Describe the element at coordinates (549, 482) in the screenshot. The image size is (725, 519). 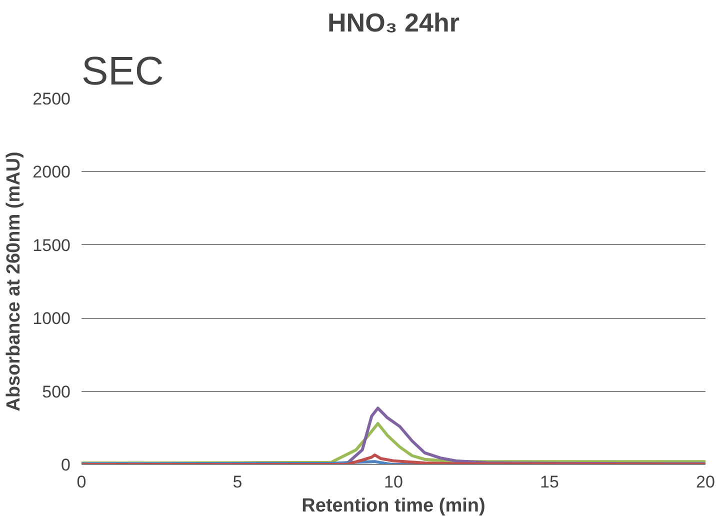
I see `x-tick-label: 15` at that location.